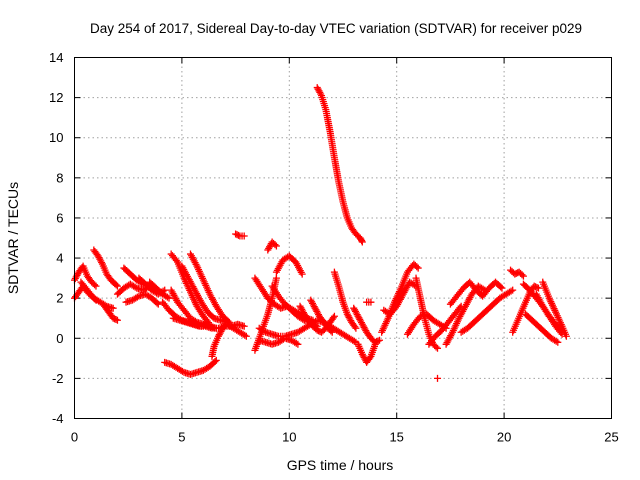  I want to click on y-tick-label: 14, so click(56, 57).